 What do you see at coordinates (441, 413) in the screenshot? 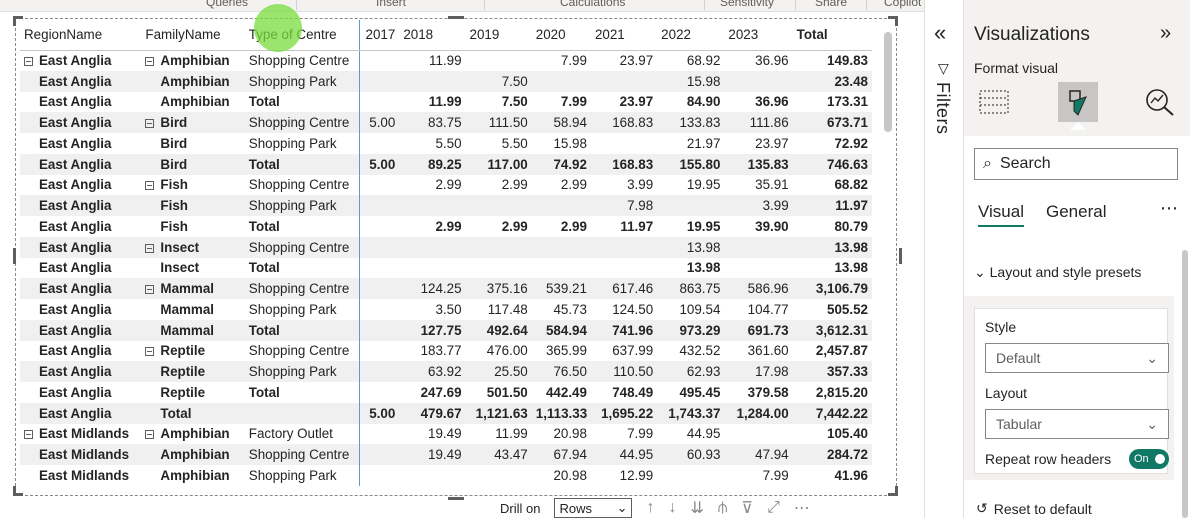
I see `value-cell: 479.67` at bounding box center [441, 413].